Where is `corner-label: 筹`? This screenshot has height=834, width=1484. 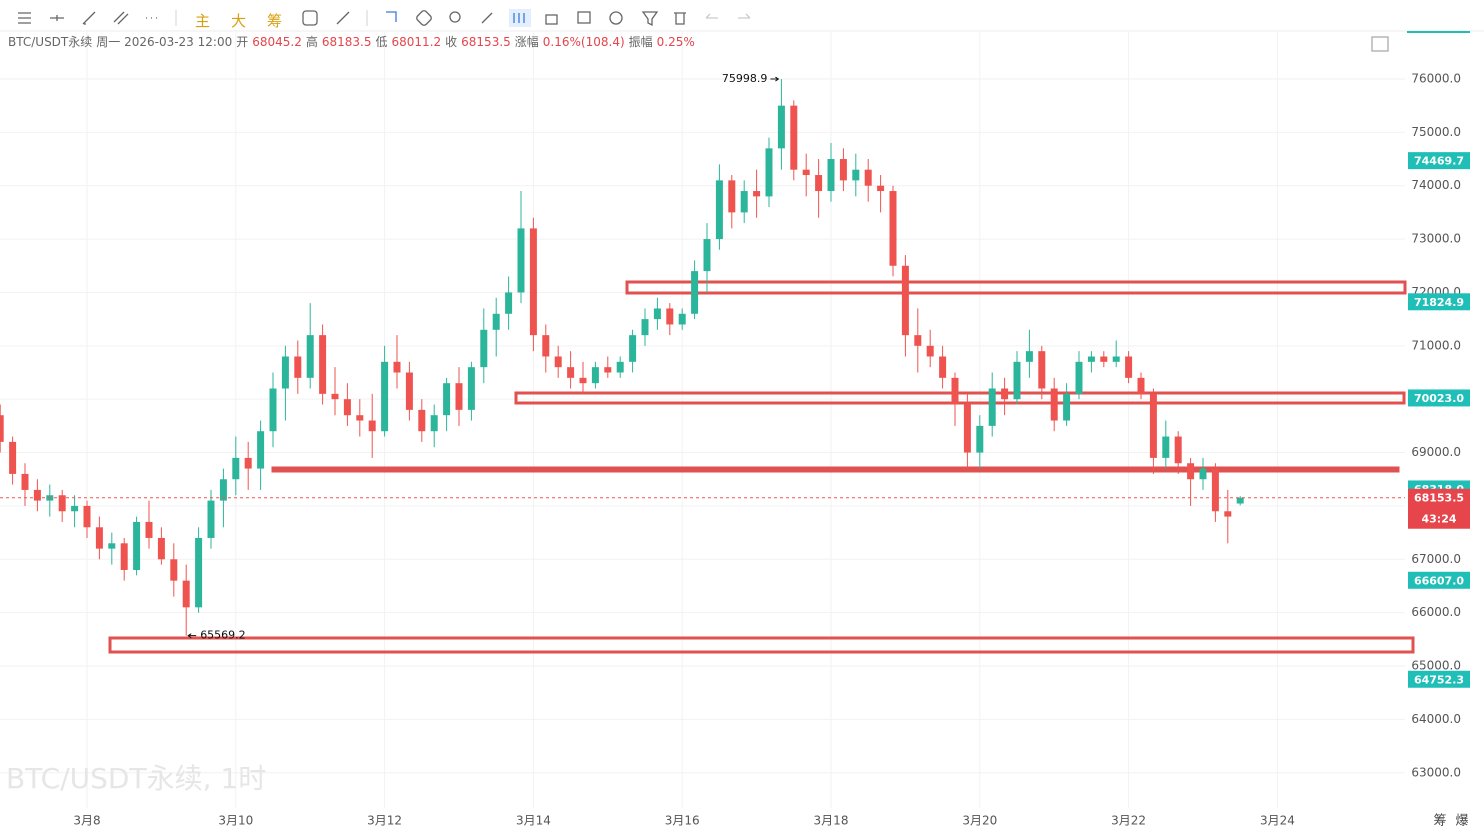
corner-label: 筹 is located at coordinates (1439, 821).